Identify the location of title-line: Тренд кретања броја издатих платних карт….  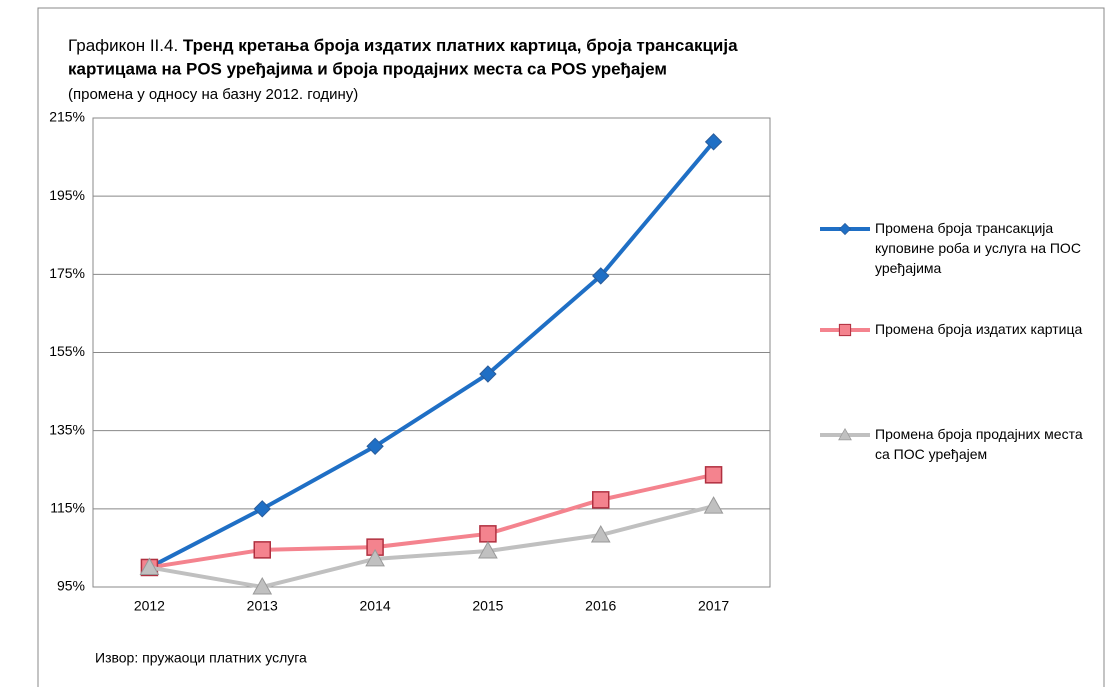
(460, 45).